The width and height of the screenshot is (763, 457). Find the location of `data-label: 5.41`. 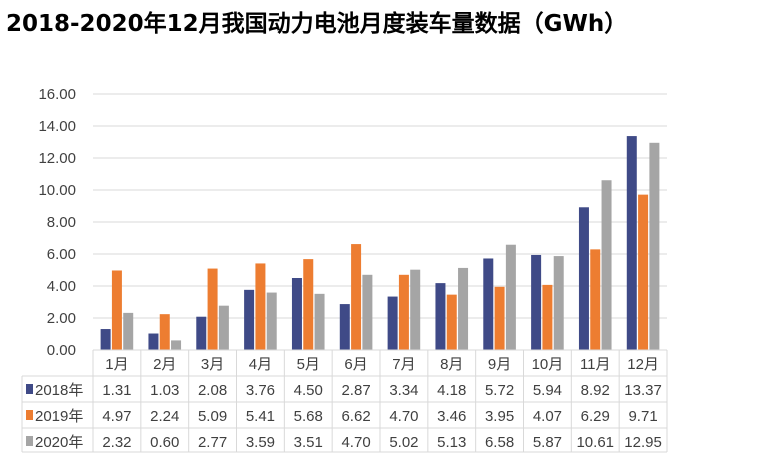

data-label: 5.41 is located at coordinates (260, 416).